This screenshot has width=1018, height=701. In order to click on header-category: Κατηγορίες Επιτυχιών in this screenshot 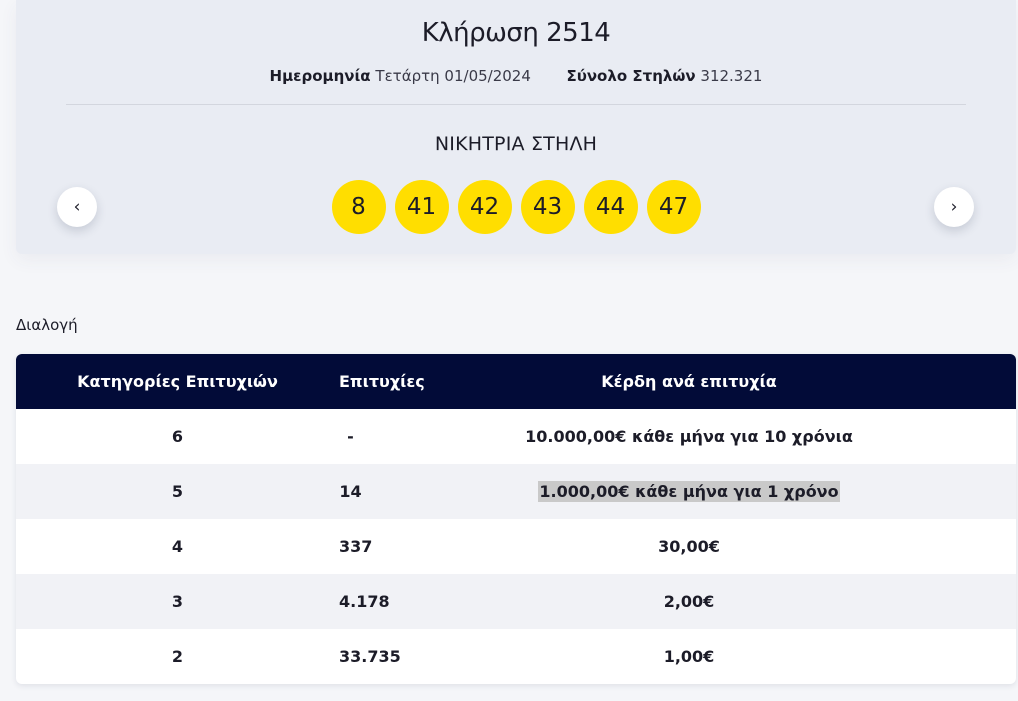, I will do `click(177, 381)`.